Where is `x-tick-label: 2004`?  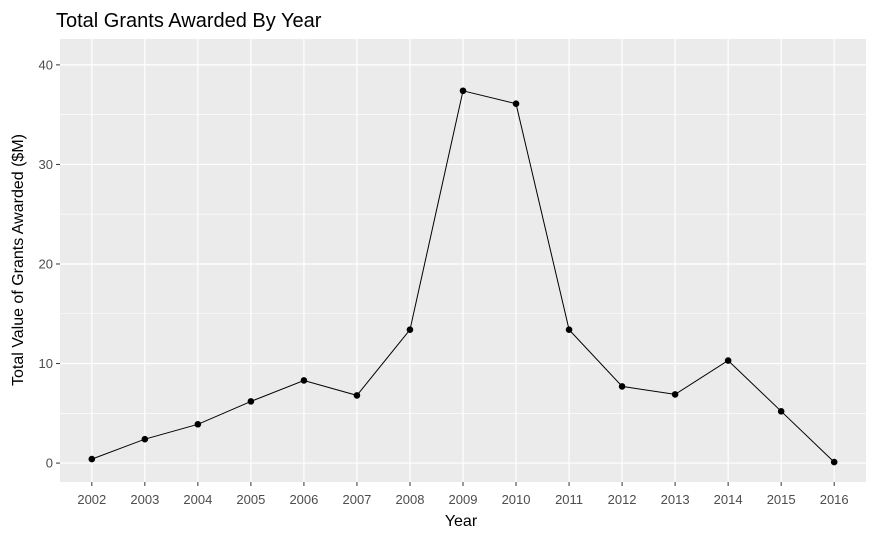 x-tick-label: 2004 is located at coordinates (197, 499).